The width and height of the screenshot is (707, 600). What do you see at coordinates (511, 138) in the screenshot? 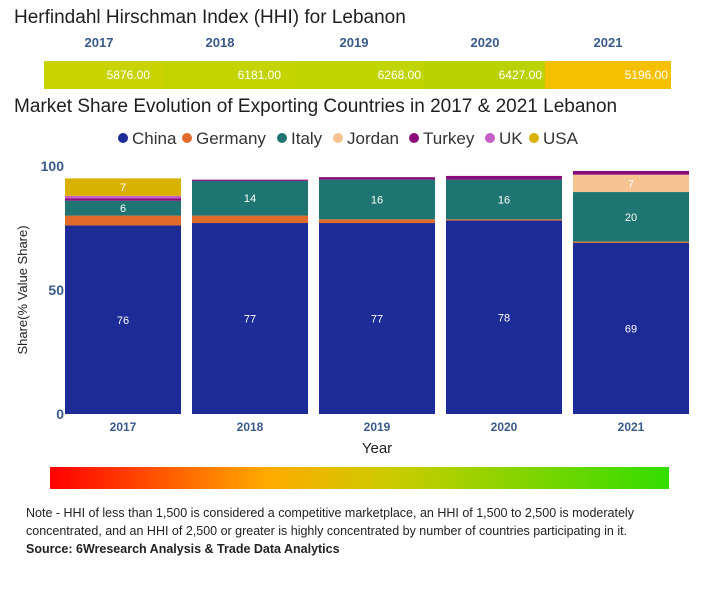
I see `legend-label: UK` at bounding box center [511, 138].